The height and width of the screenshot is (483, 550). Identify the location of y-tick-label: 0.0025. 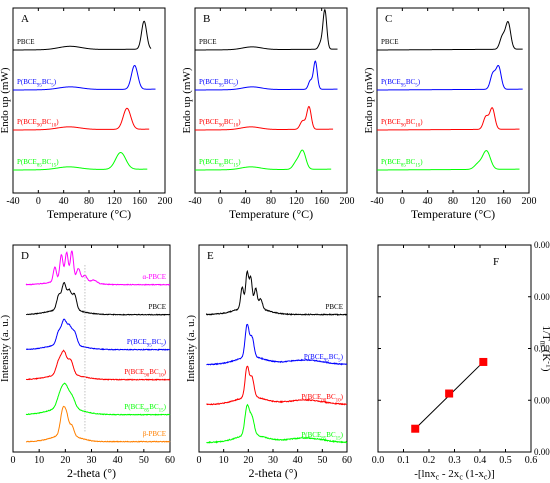
(542, 349).